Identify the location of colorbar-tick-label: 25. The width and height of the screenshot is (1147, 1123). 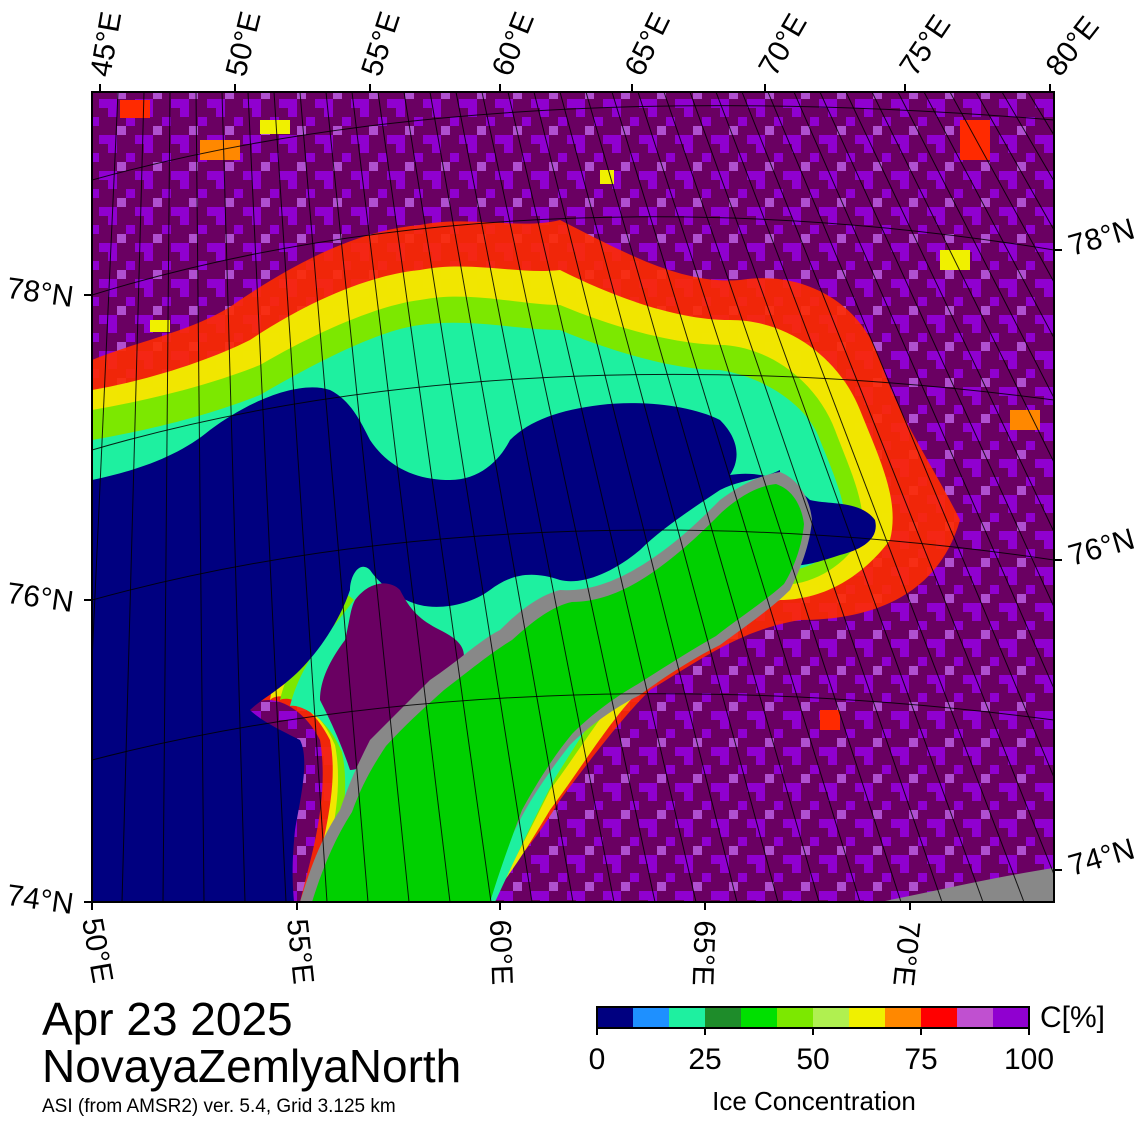
(705, 1059).